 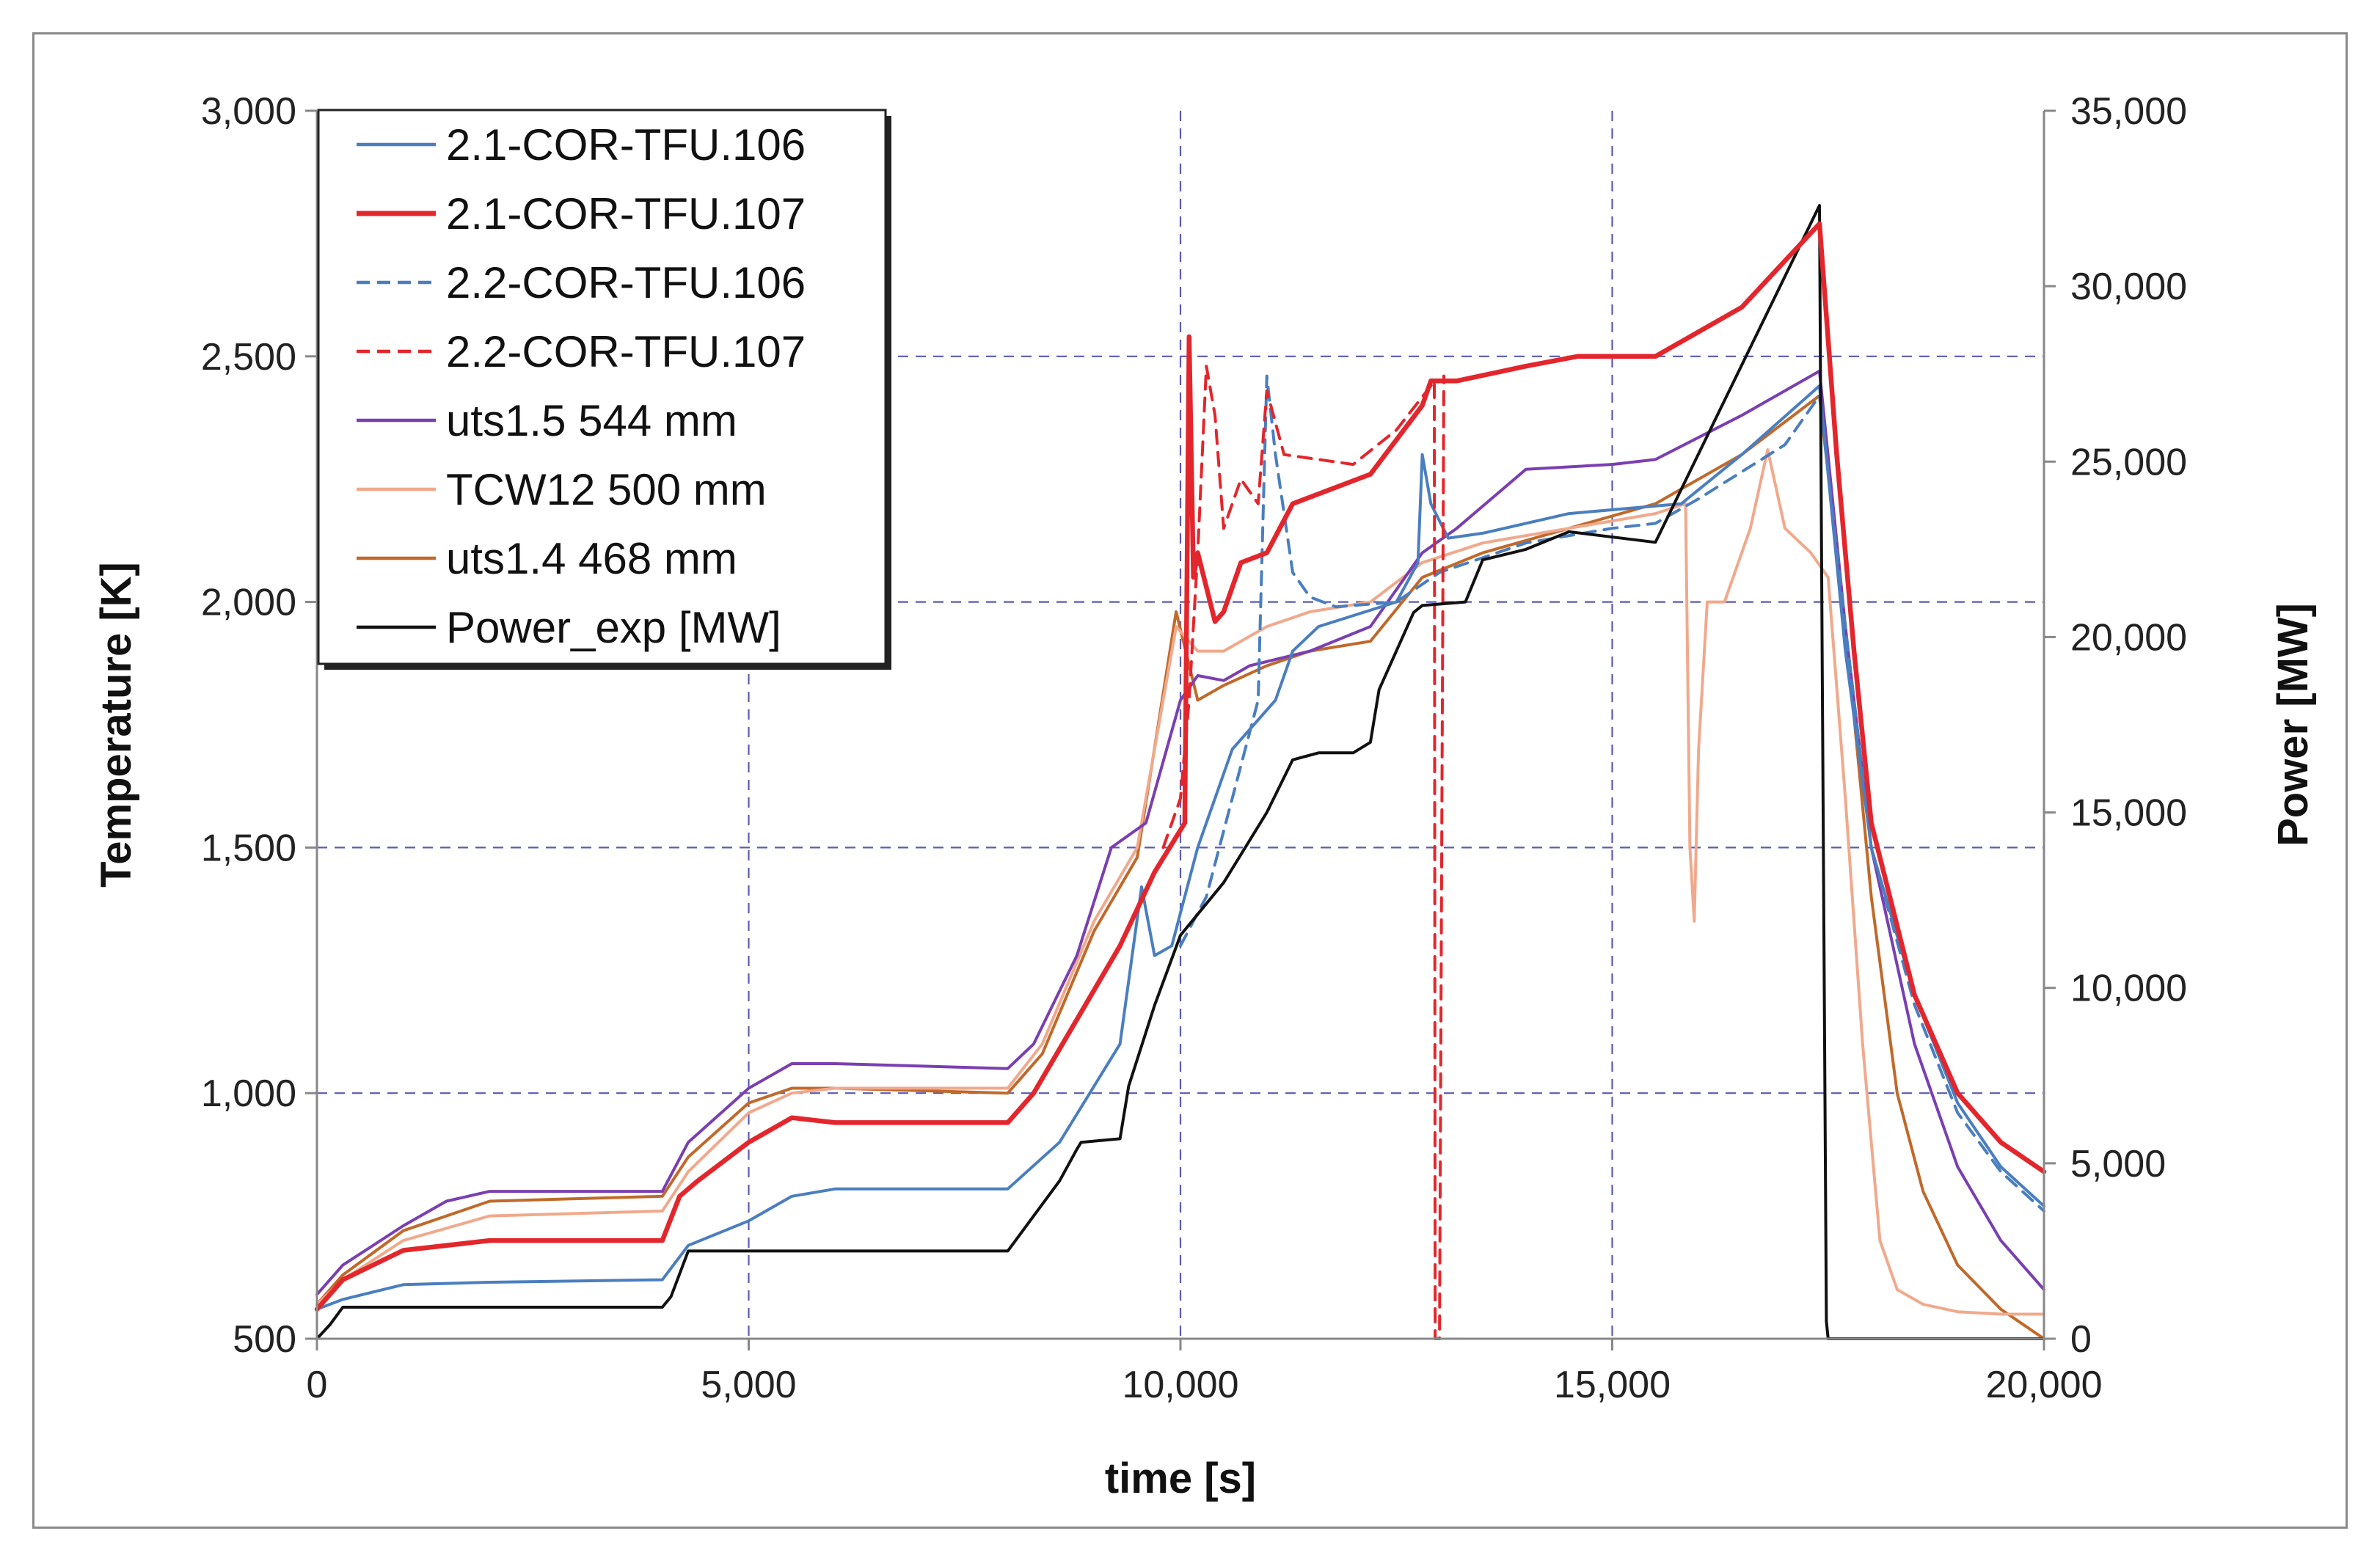 What do you see at coordinates (249, 357) in the screenshot?
I see `y-tick-label: 2,500` at bounding box center [249, 357].